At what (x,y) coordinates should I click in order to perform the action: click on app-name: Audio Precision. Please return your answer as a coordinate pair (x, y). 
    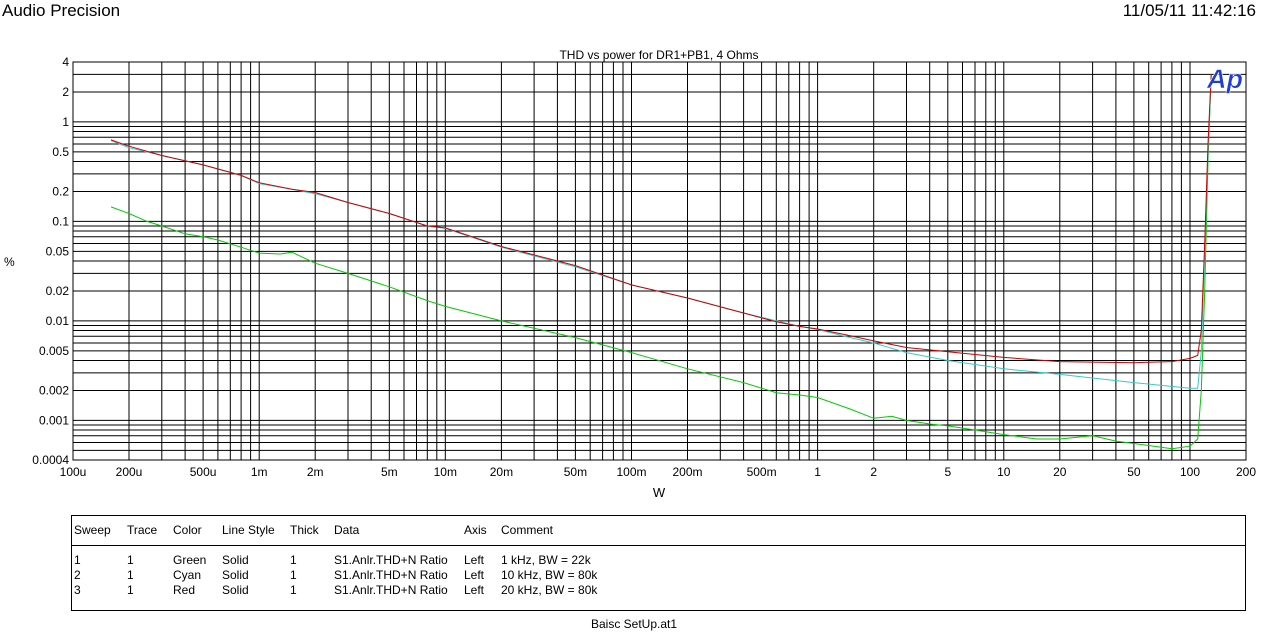
    Looking at the image, I should click on (61, 10).